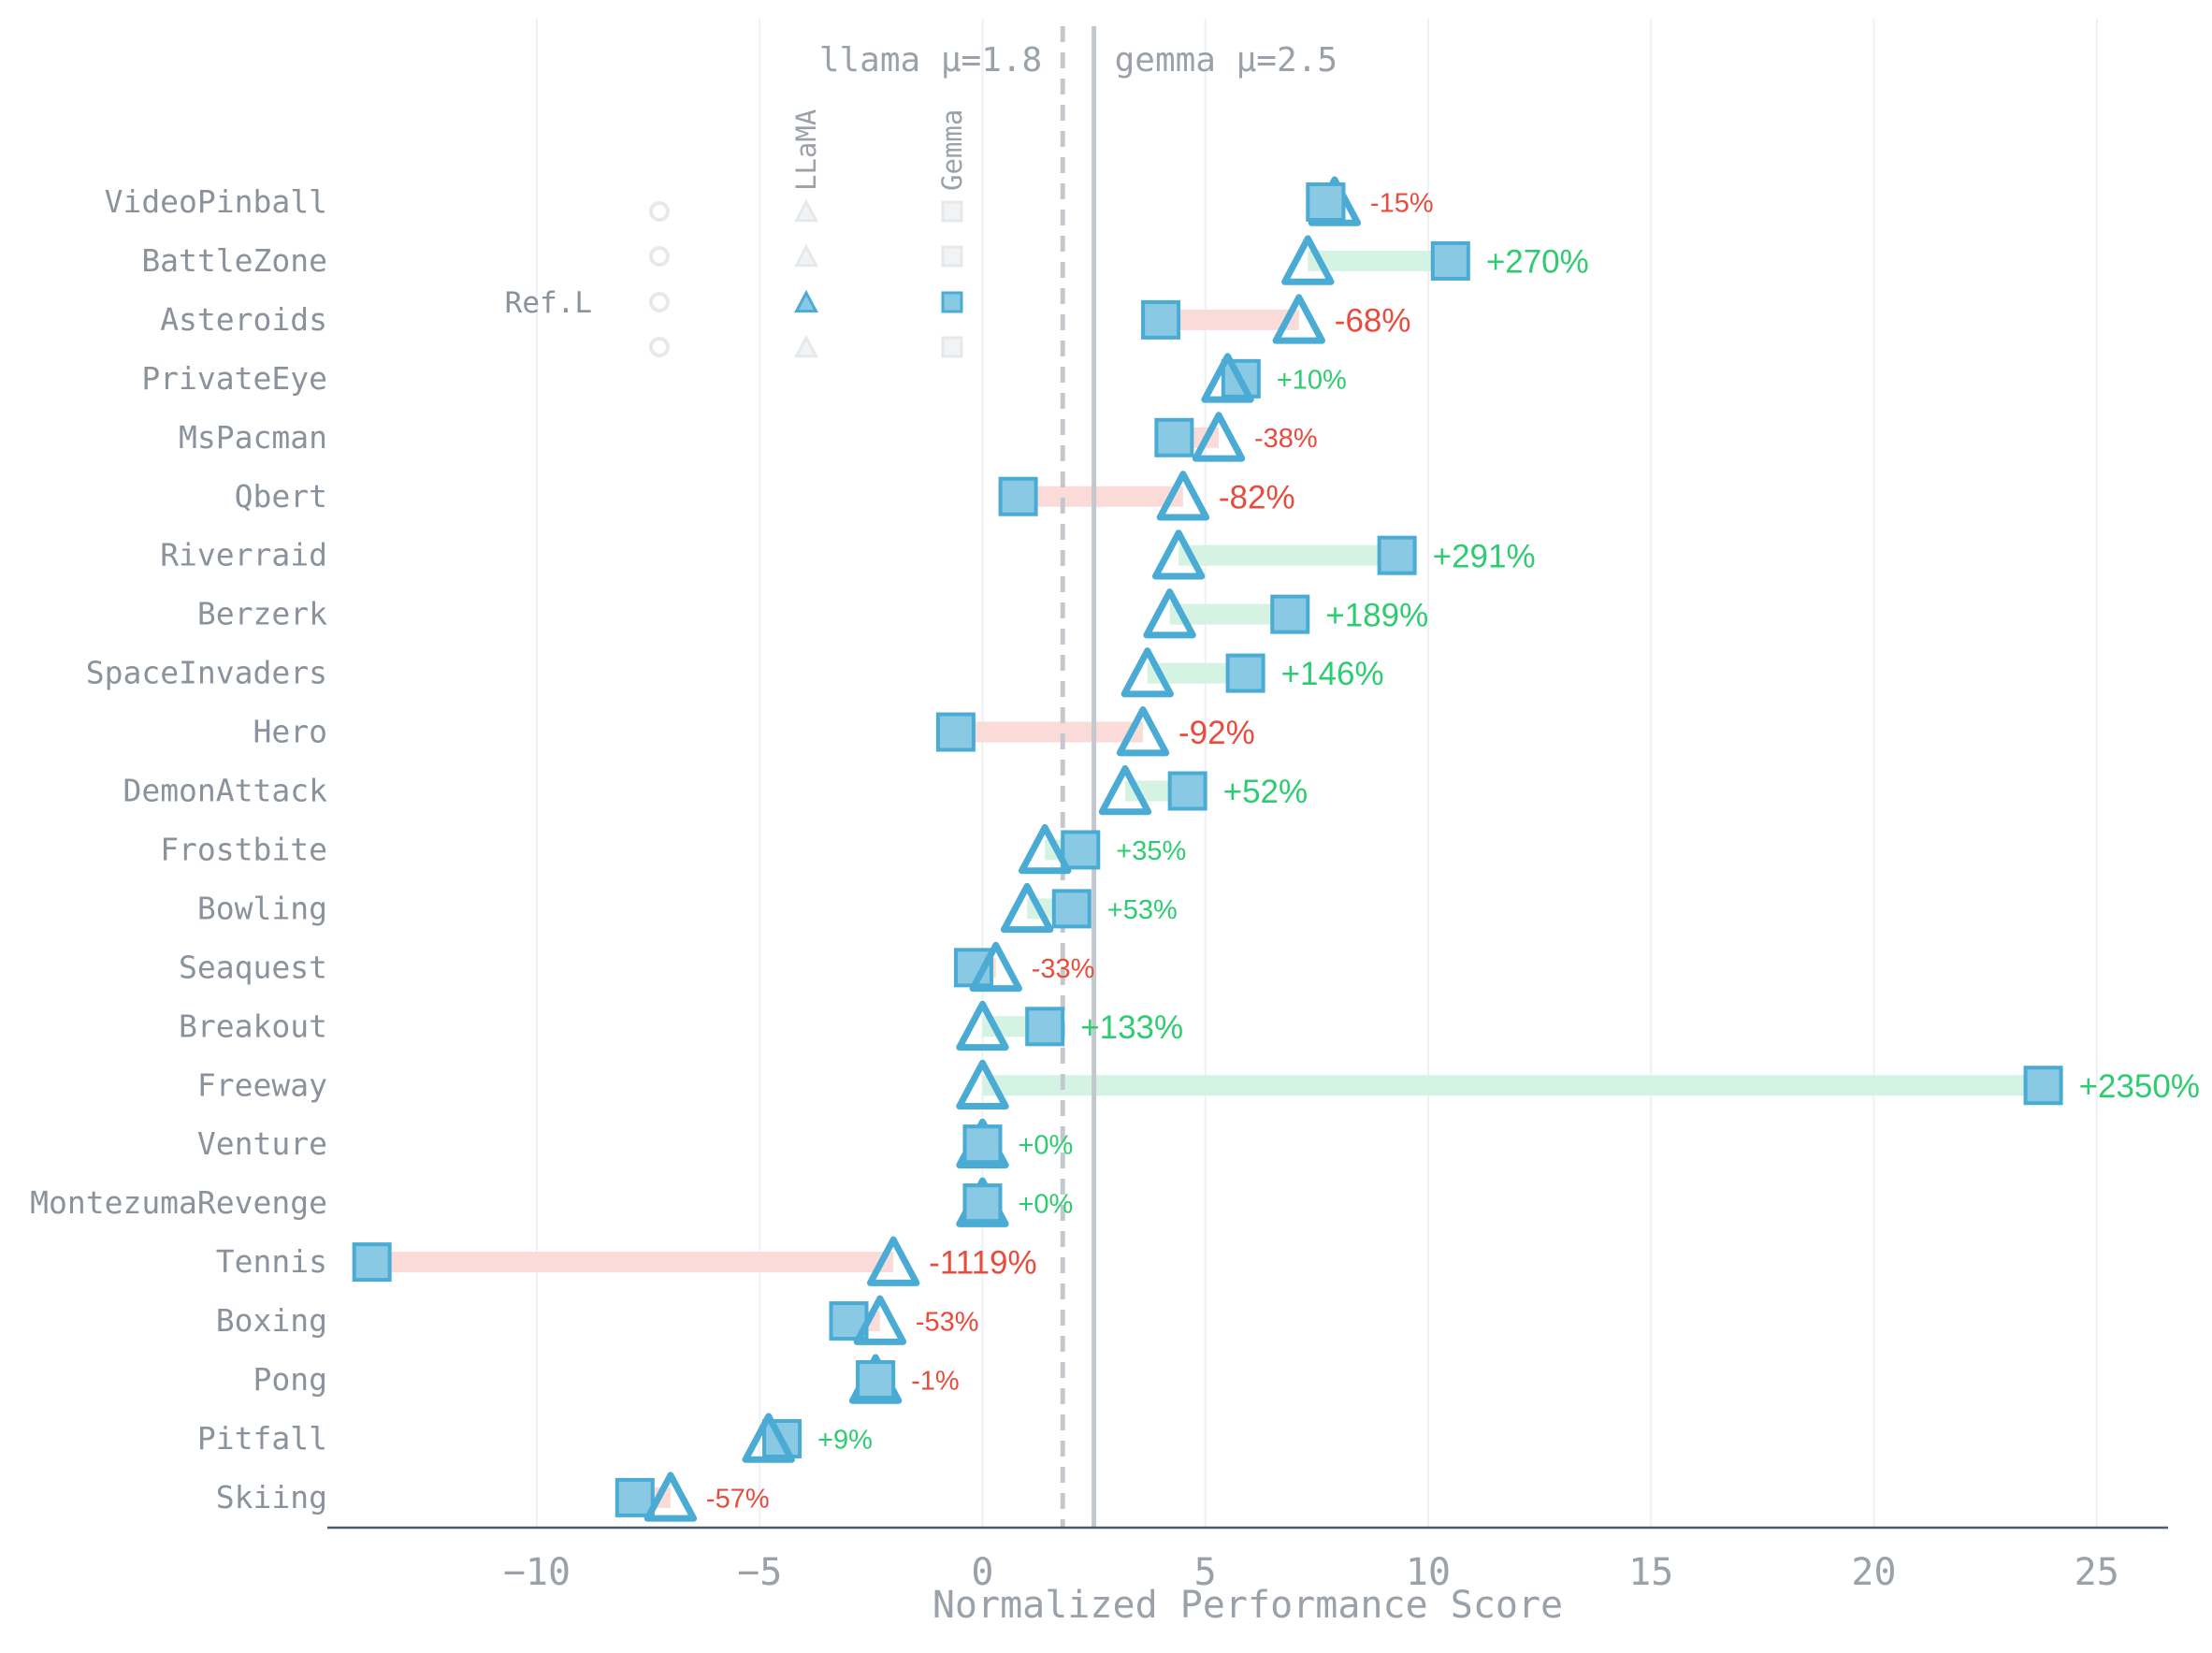  What do you see at coordinates (952, 150) in the screenshot?
I see `legend-column-label: Gemma` at bounding box center [952, 150].